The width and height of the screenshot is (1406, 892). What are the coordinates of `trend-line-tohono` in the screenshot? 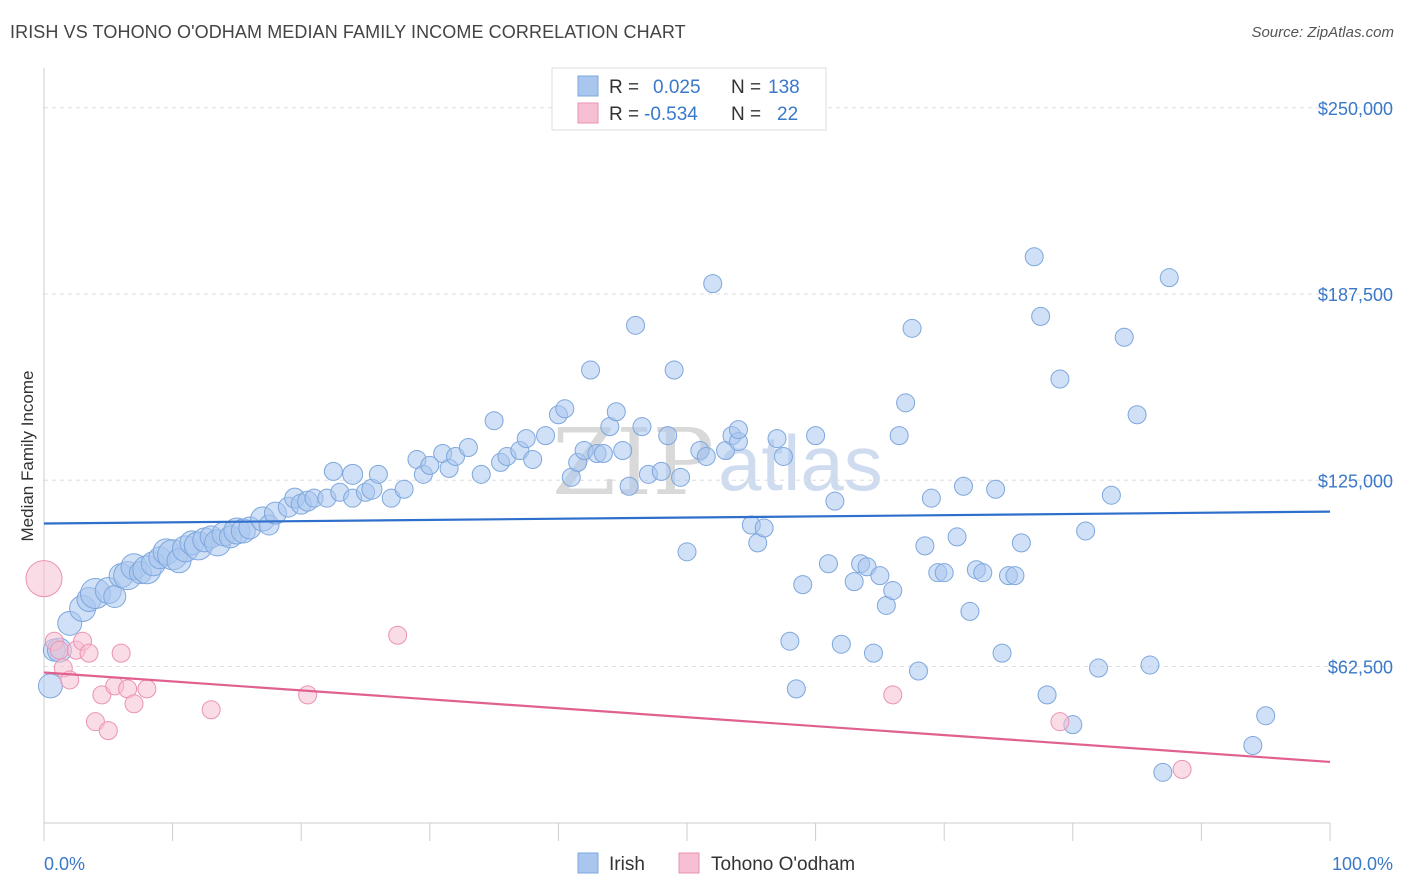 It's located at (687, 717).